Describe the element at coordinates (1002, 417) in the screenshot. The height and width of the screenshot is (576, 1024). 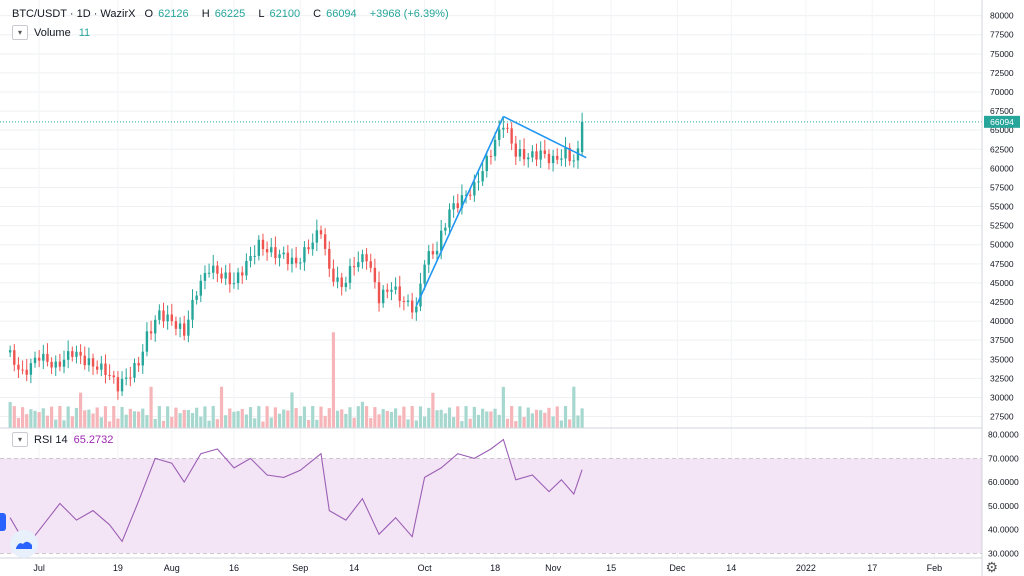
I see `price-tick-label: 27500` at that location.